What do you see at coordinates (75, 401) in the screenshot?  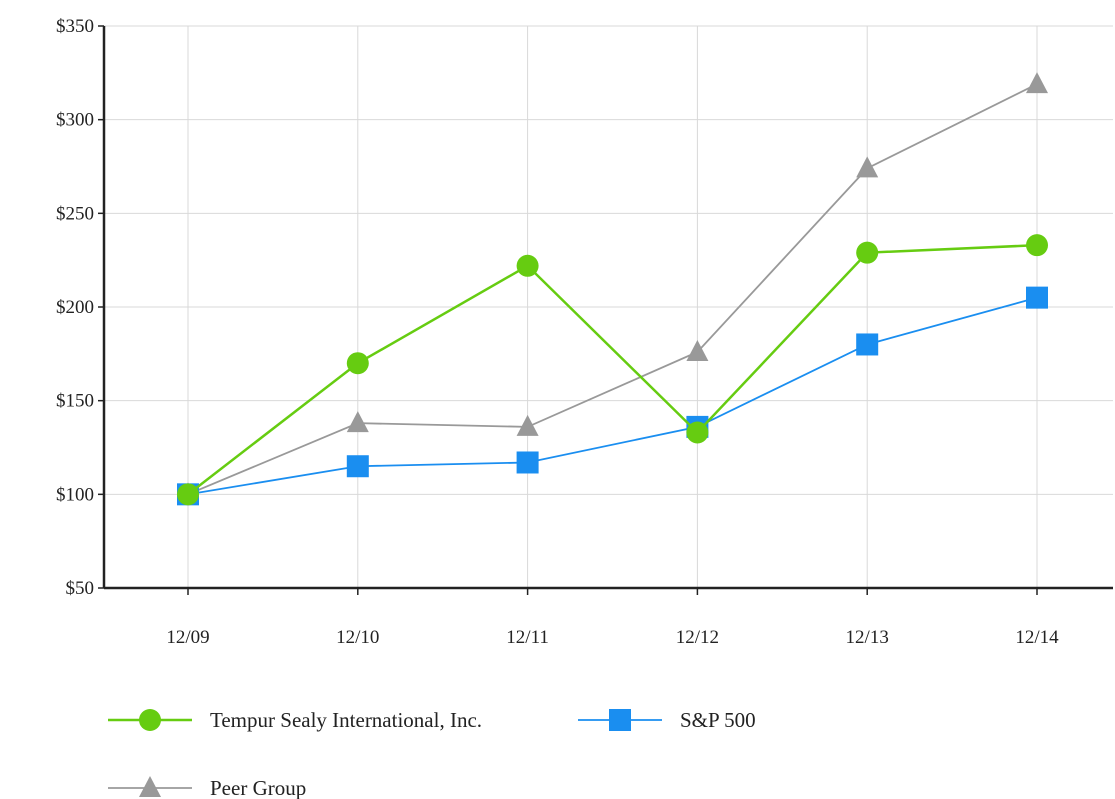 I see `y-tick-label: $150` at bounding box center [75, 401].